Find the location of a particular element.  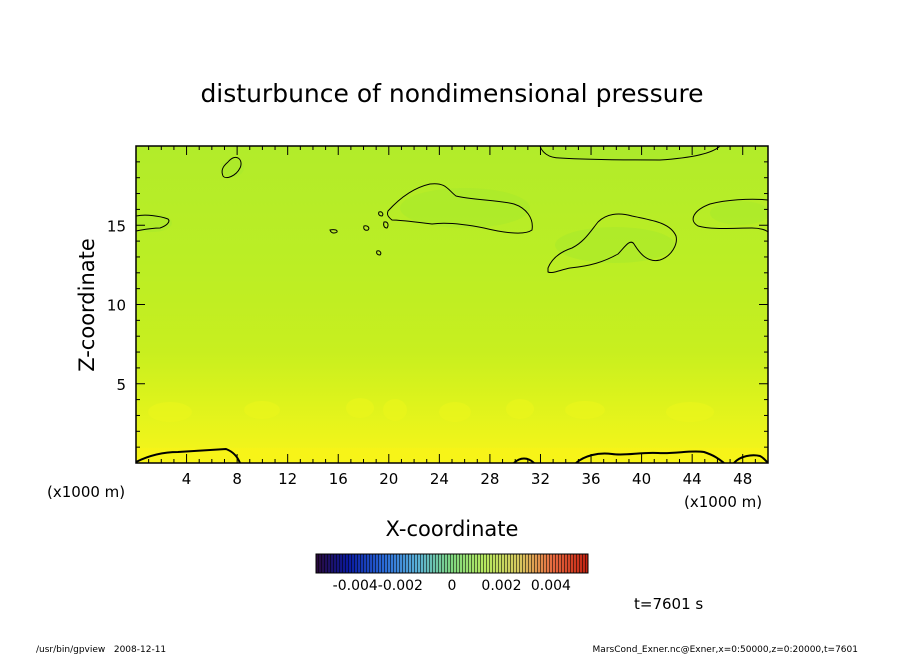

x-tick-label: 36 is located at coordinates (590, 479).